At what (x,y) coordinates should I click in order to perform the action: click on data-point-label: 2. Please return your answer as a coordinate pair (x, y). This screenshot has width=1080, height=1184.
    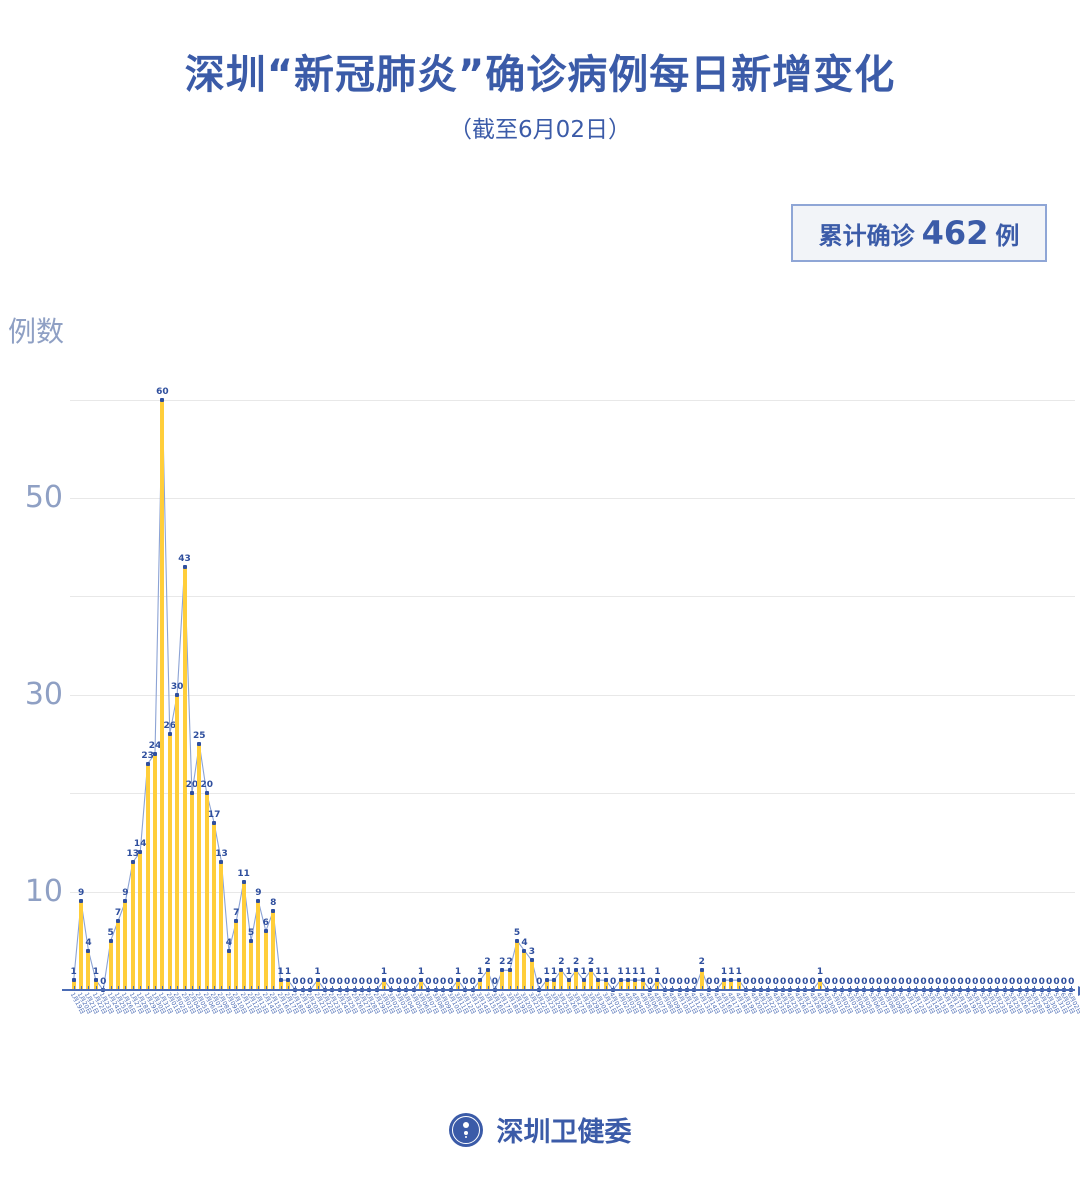
    Looking at the image, I should click on (701, 962).